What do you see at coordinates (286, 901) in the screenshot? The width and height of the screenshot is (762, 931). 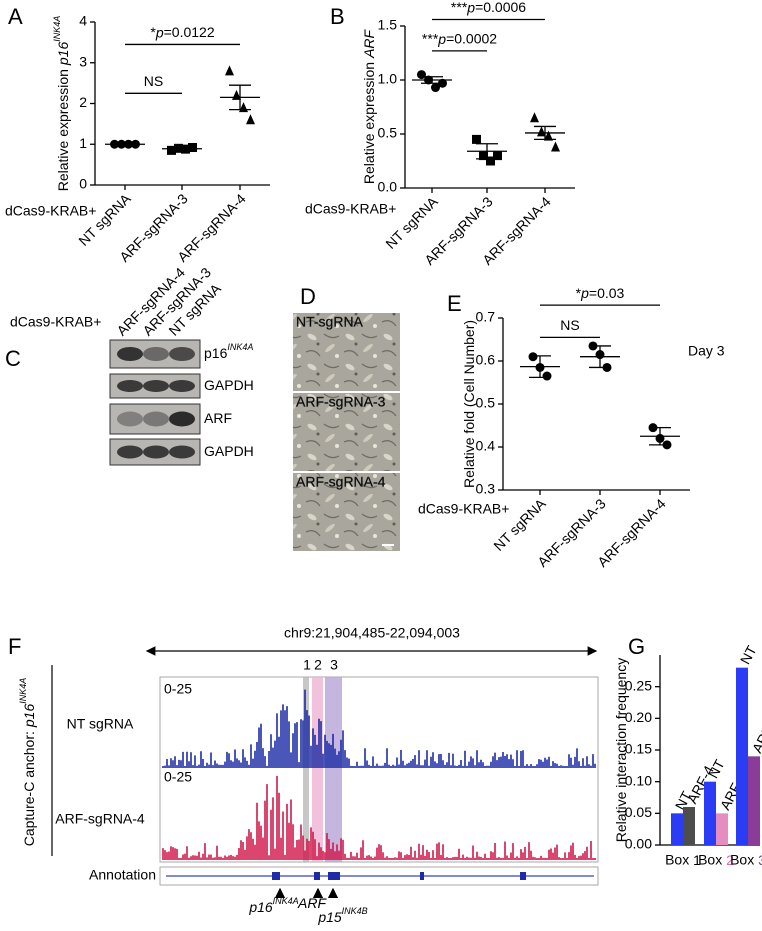 I see `gene-label-sup: INK4A` at bounding box center [286, 901].